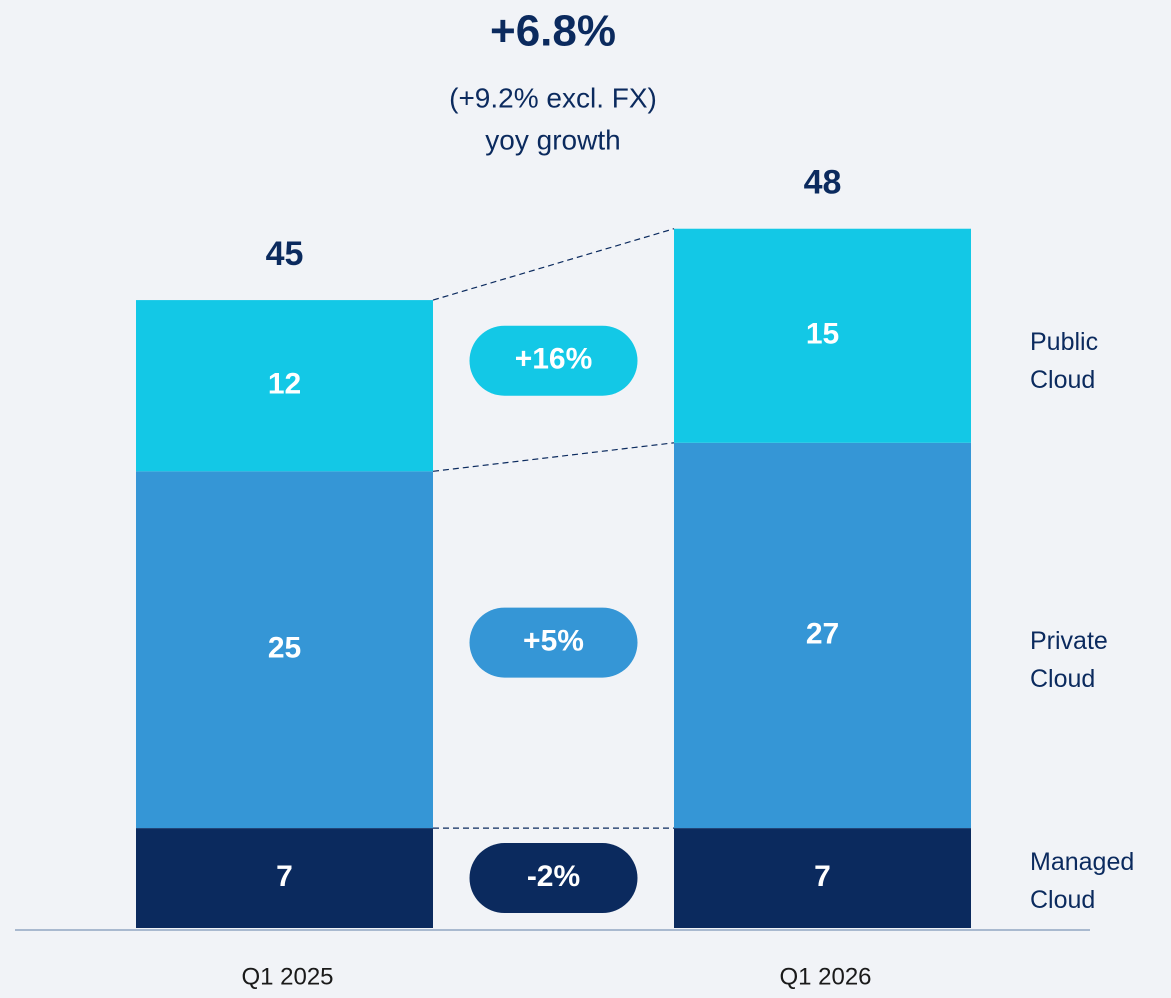 The height and width of the screenshot is (998, 1171). What do you see at coordinates (553, 31) in the screenshot?
I see `chart-title: +6.8%` at bounding box center [553, 31].